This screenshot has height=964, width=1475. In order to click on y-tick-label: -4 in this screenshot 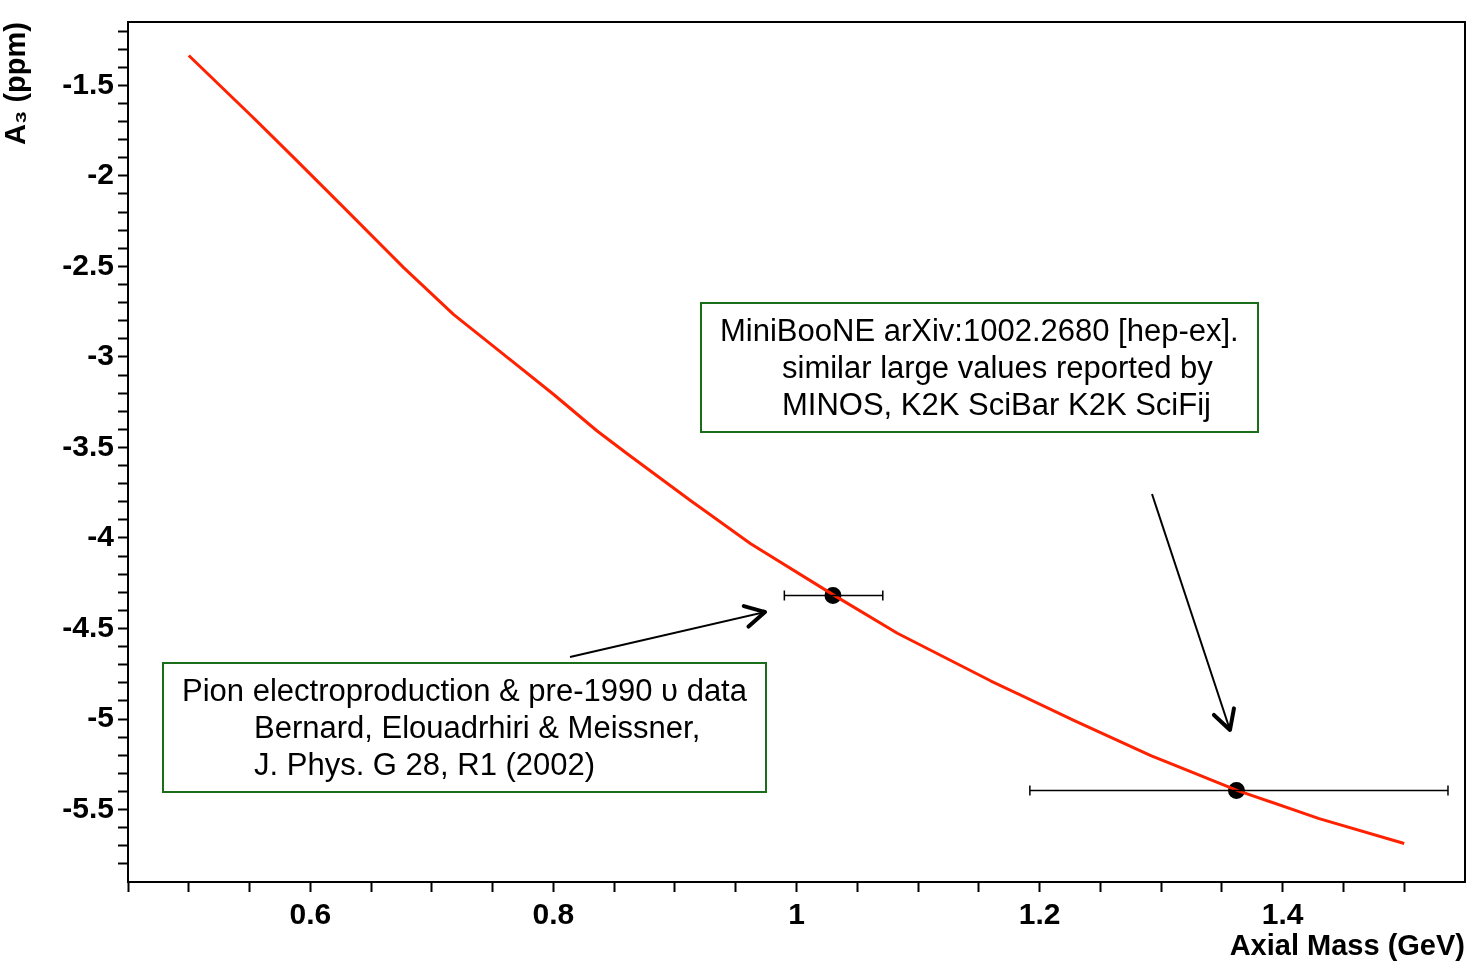, I will do `click(101, 536)`.